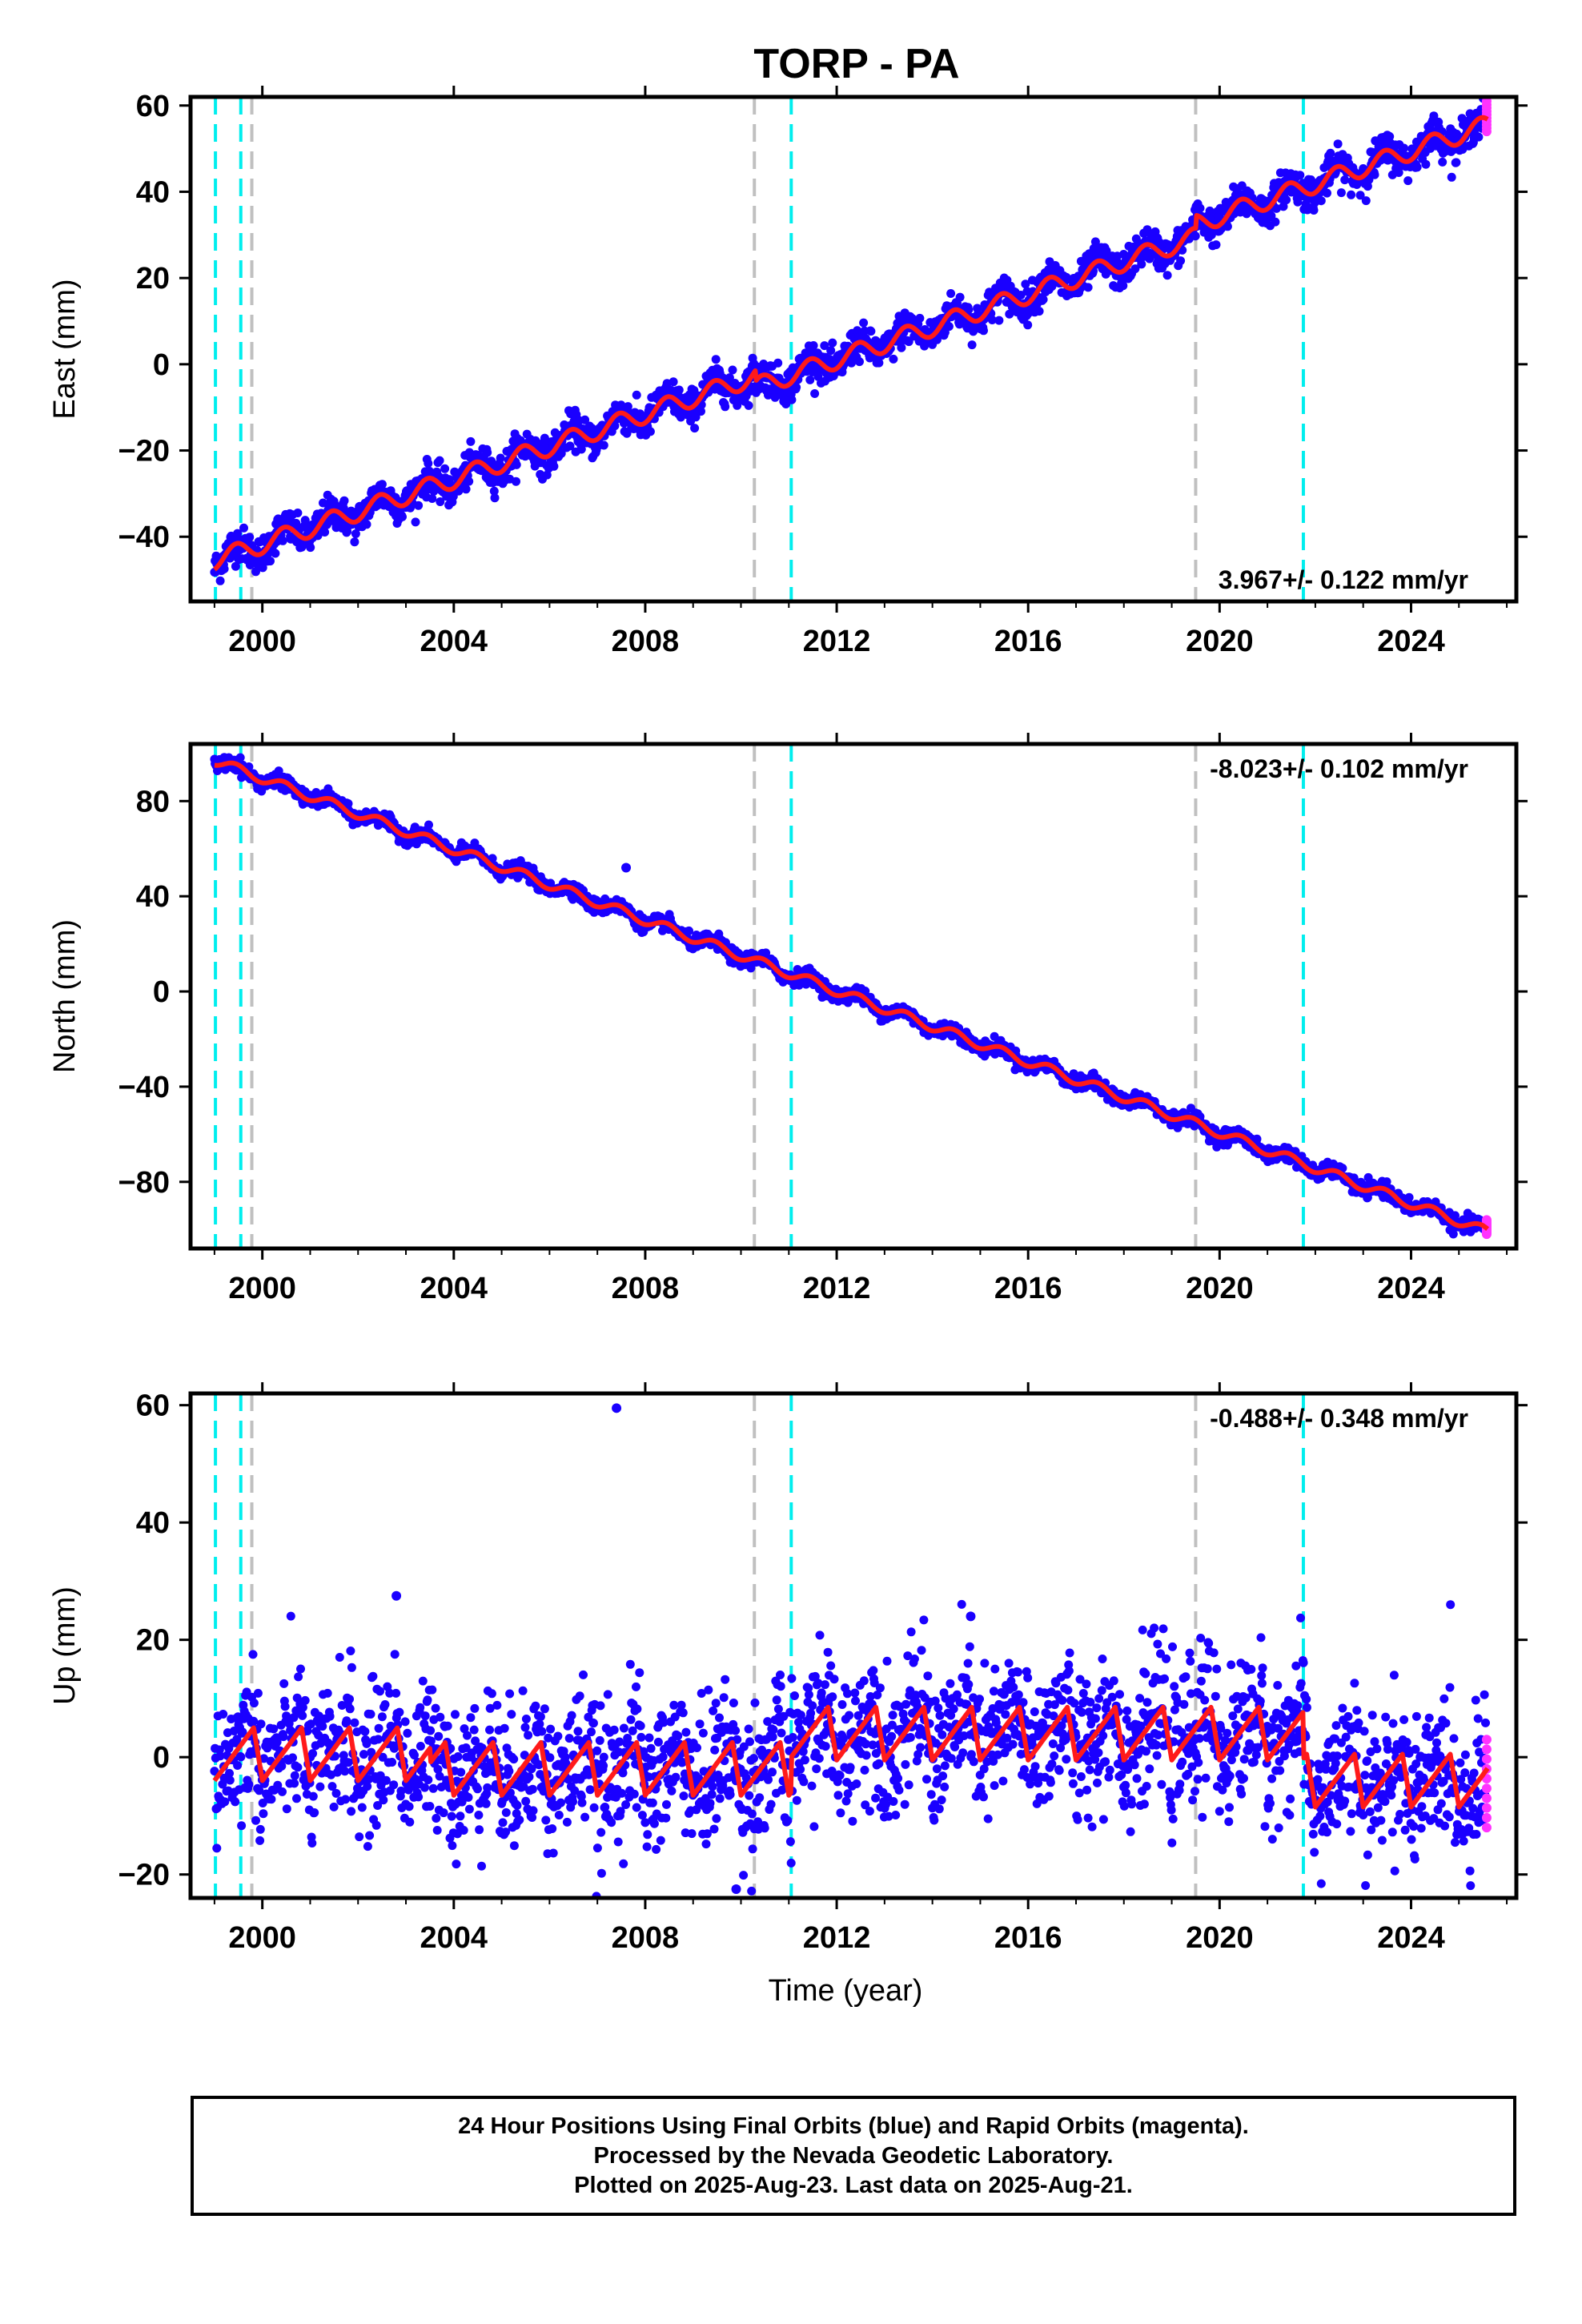  I want to click on north-rate-label: -8.023+/- 0.102 mm/yr, so click(1339, 768).